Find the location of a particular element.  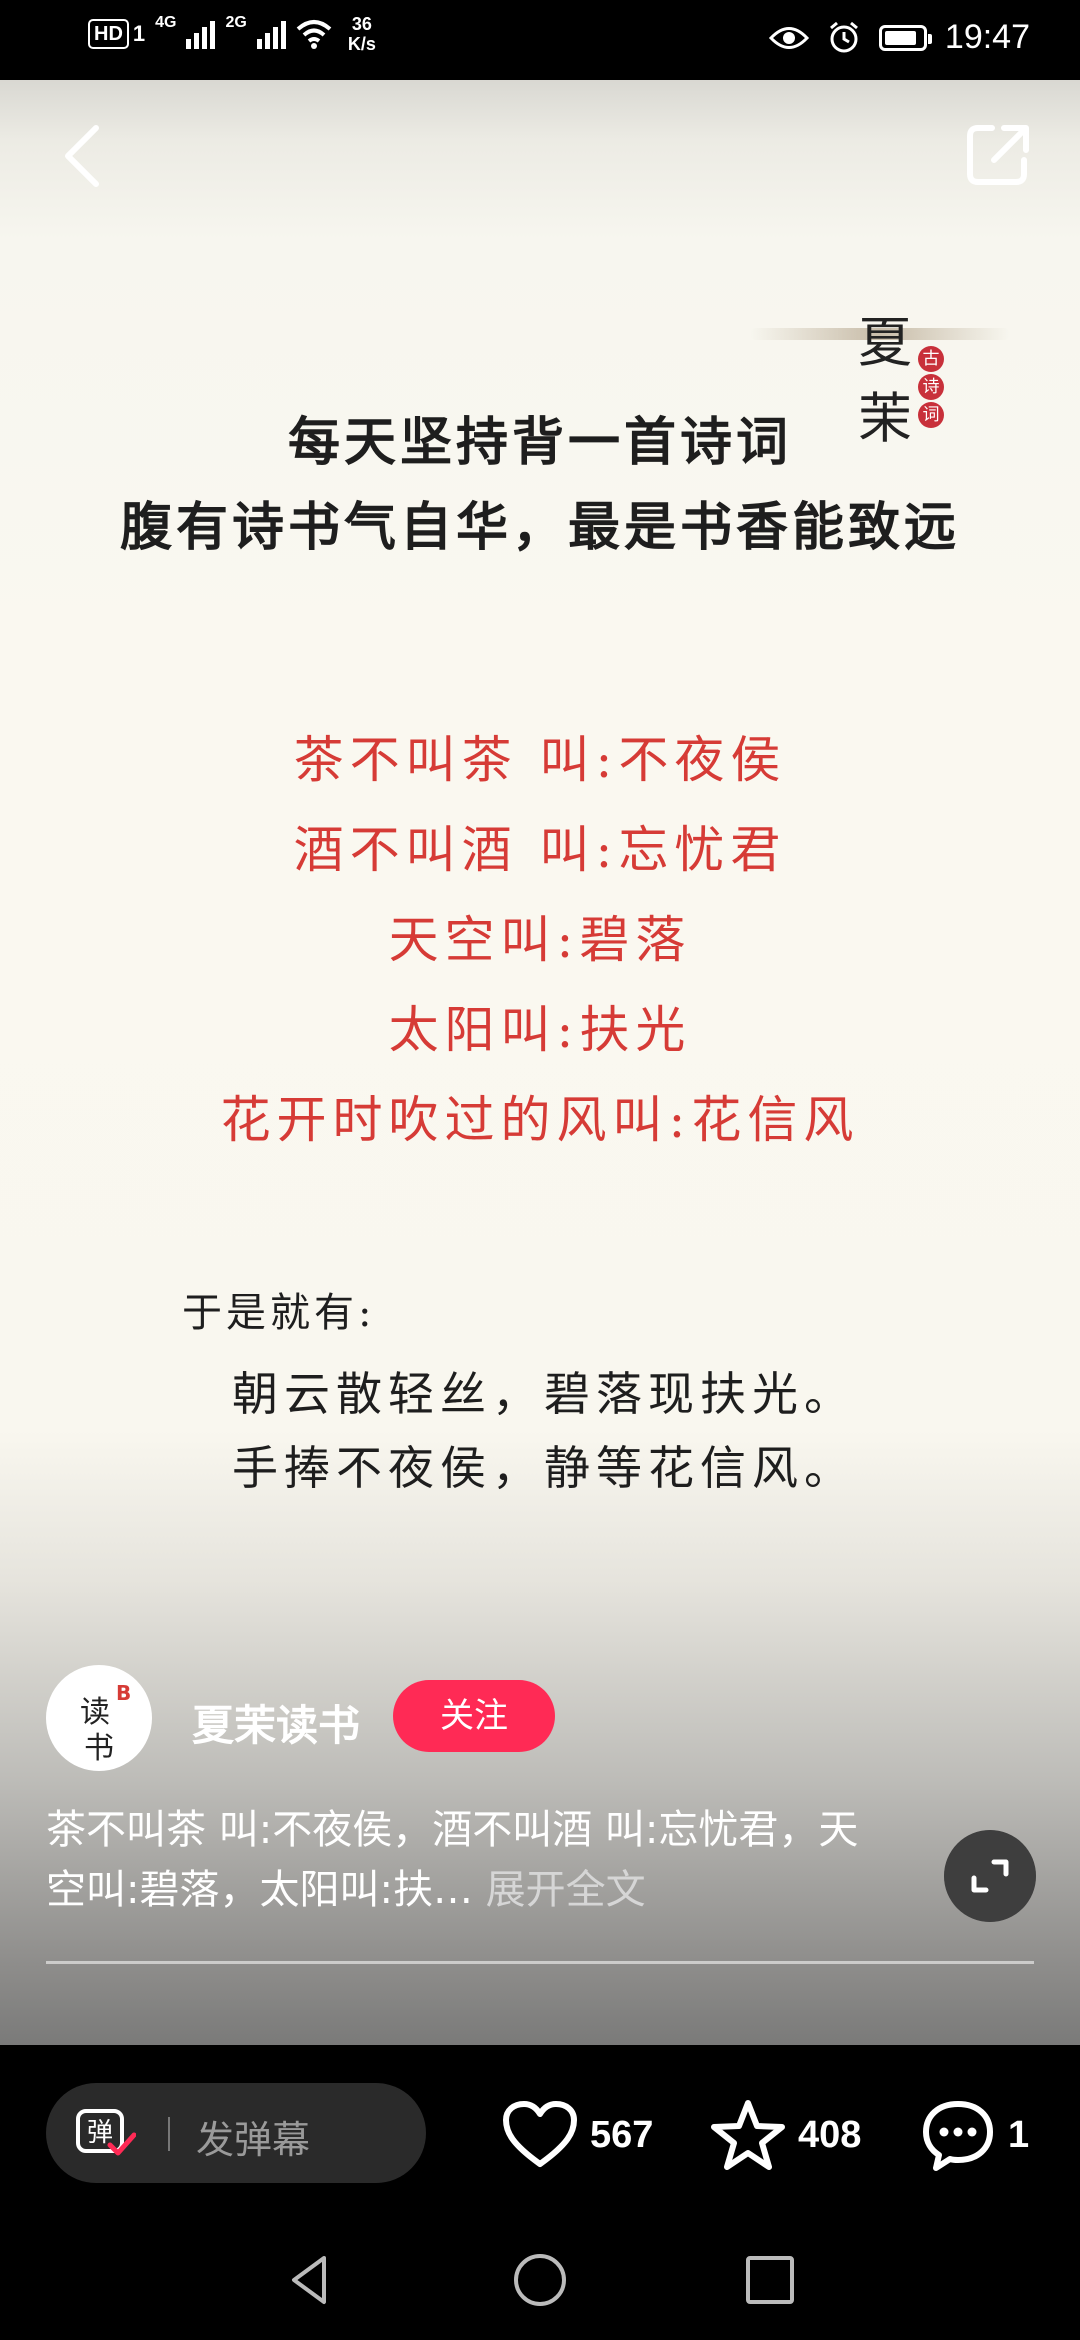

network-speed: 36 K/s is located at coordinates (362, 34).